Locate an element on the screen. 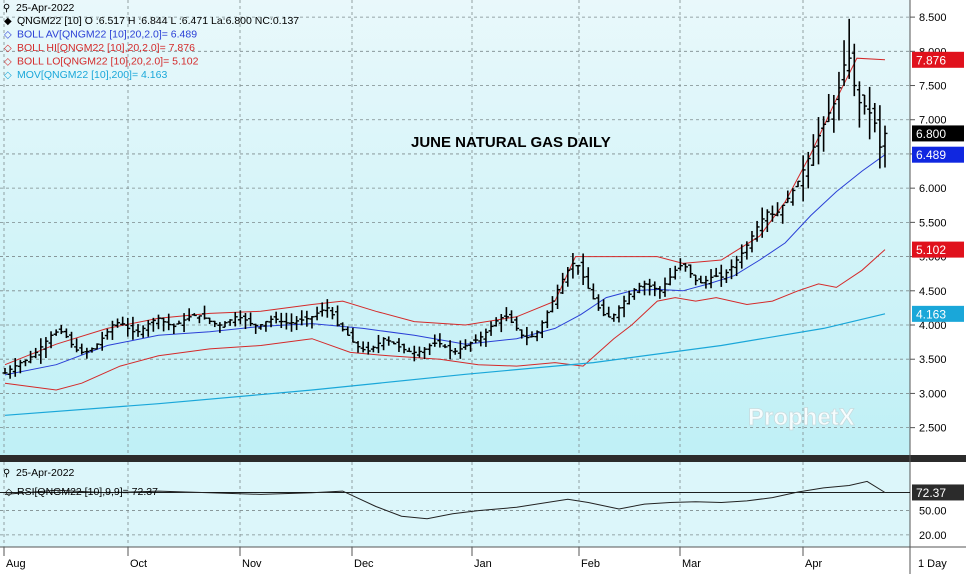 This screenshot has width=966, height=574. y-tick-label: 7.000 is located at coordinates (933, 121).